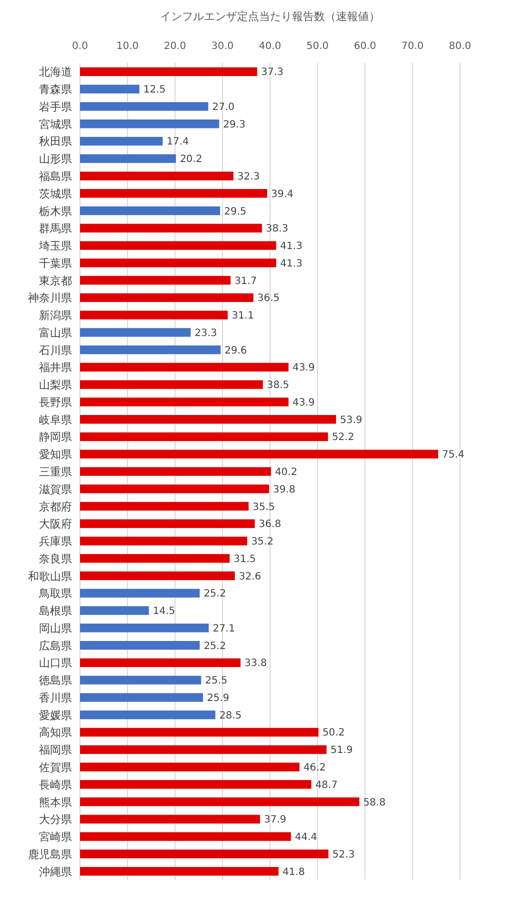 Image resolution: width=508 pixels, height=900 pixels. Describe the element at coordinates (326, 785) in the screenshot. I see `data-label: 48.7` at that location.